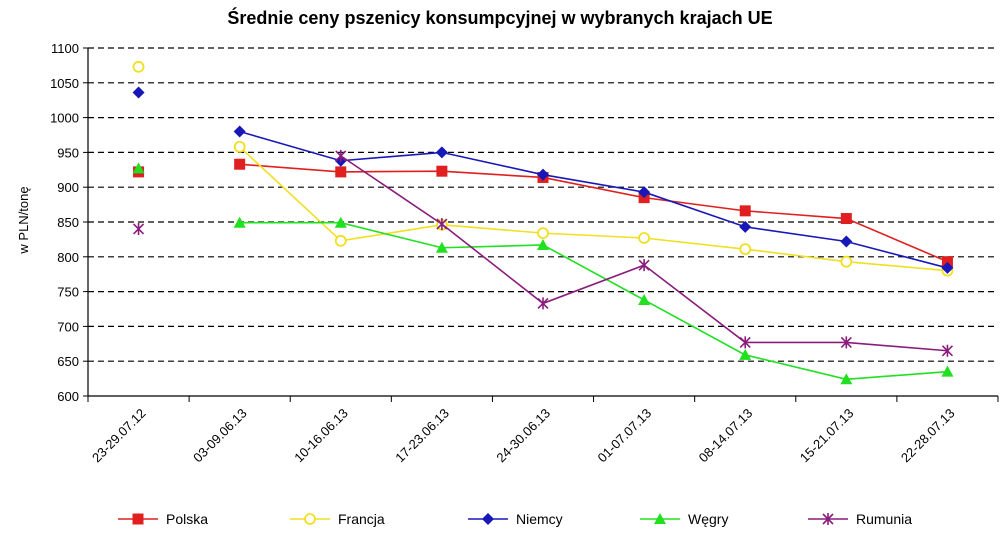  Describe the element at coordinates (68, 152) in the screenshot. I see `y-tick-label: 950` at that location.